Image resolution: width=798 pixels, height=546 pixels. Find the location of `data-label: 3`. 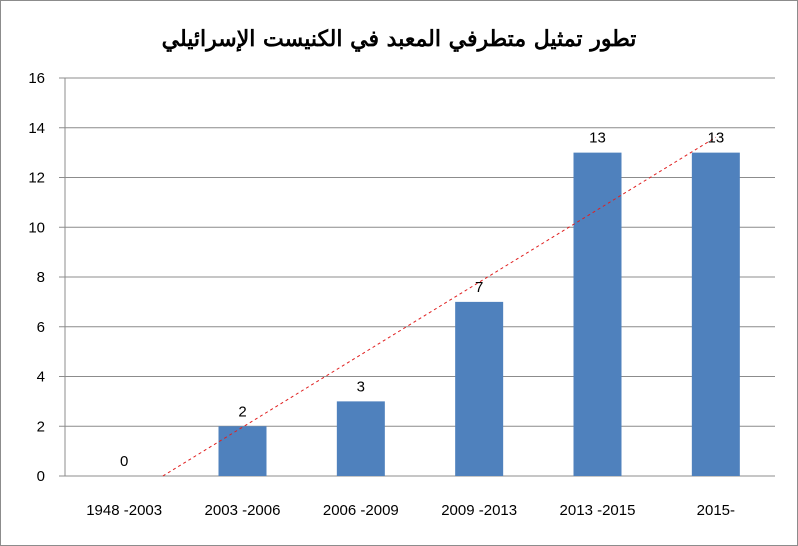

data-label: 3 is located at coordinates (361, 386).